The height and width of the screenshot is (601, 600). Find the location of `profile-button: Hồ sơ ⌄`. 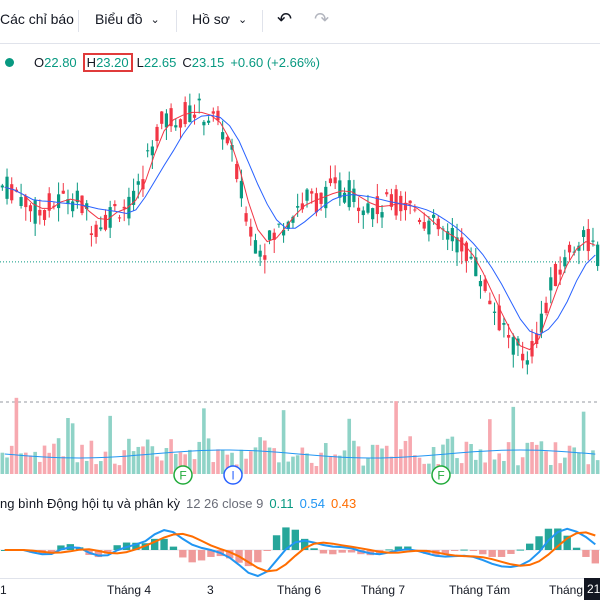

profile-button: Hồ sơ ⌄ is located at coordinates (219, 19).